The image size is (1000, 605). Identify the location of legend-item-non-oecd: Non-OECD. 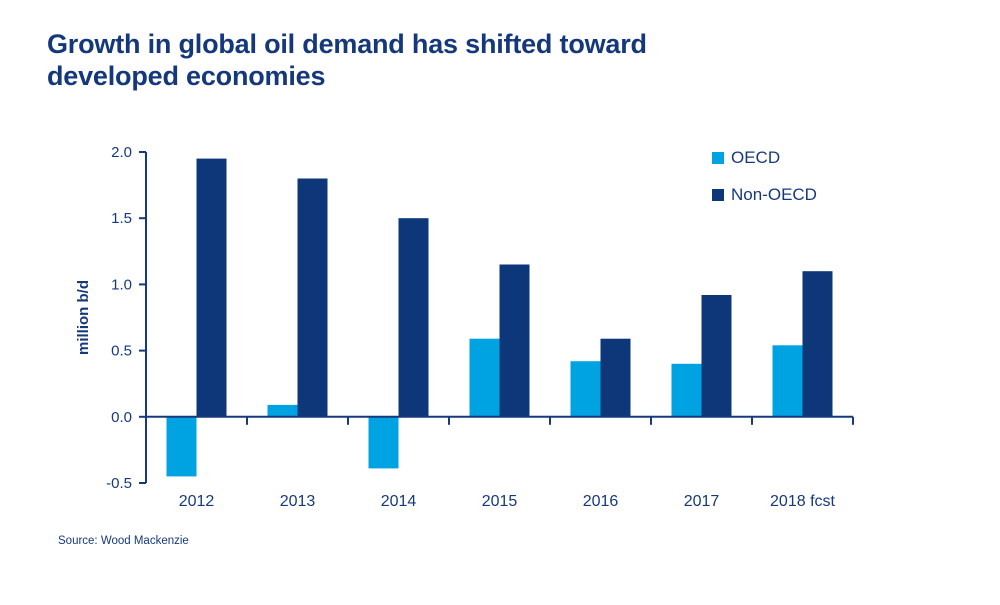
(764, 194).